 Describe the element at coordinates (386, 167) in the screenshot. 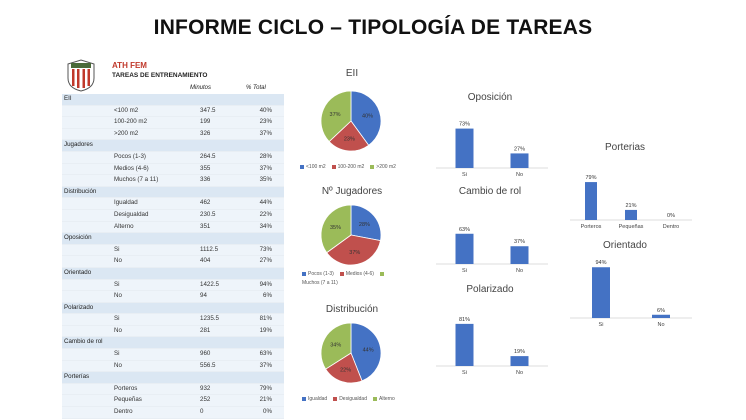

I see `legend-label: >200 m2` at that location.